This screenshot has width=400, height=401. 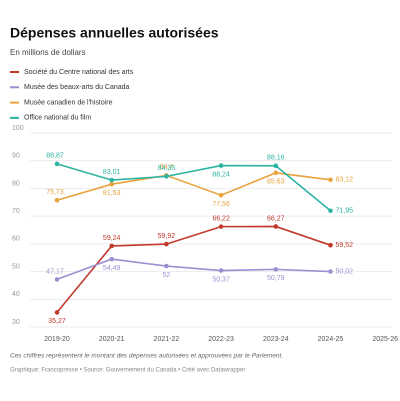 I want to click on chart-title: Dépenses annuelles autorisées, so click(x=114, y=33).